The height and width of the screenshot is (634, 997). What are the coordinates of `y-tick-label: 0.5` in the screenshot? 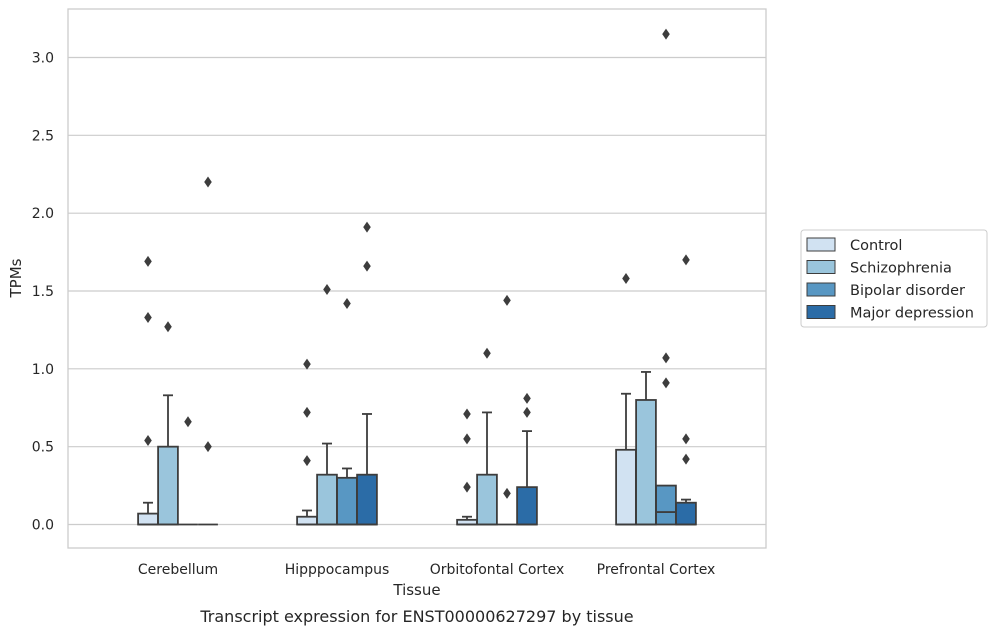 It's located at (43, 448).